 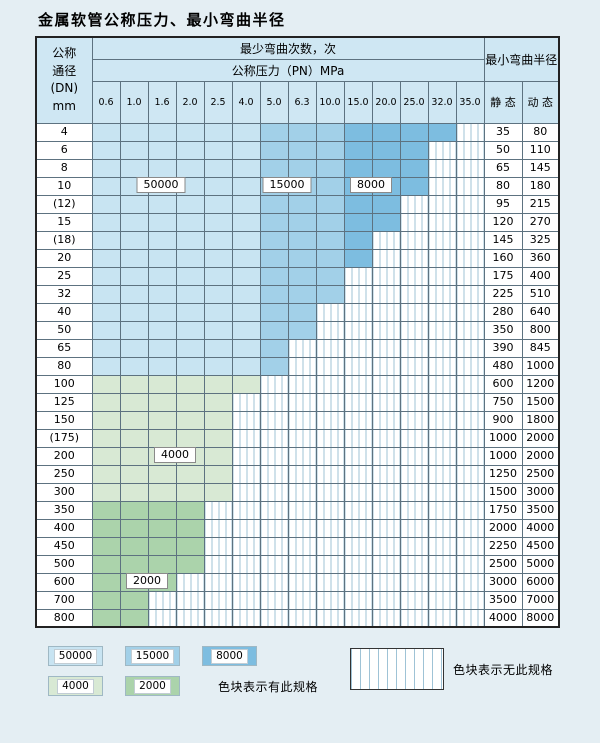 What do you see at coordinates (274, 102) in the screenshot?
I see `pressure-col-header: 5.0` at bounding box center [274, 102].